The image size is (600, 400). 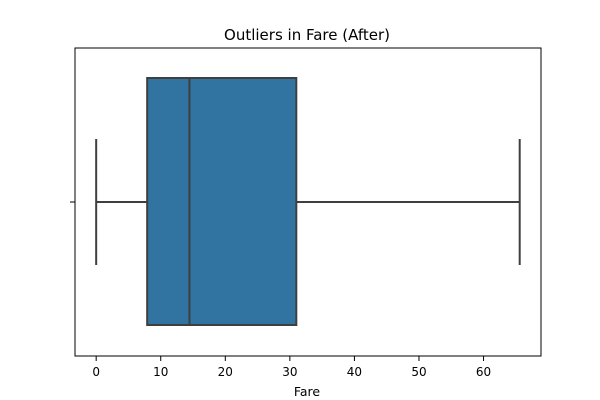 What do you see at coordinates (354, 372) in the screenshot?
I see `x-tick-label: 40` at bounding box center [354, 372].